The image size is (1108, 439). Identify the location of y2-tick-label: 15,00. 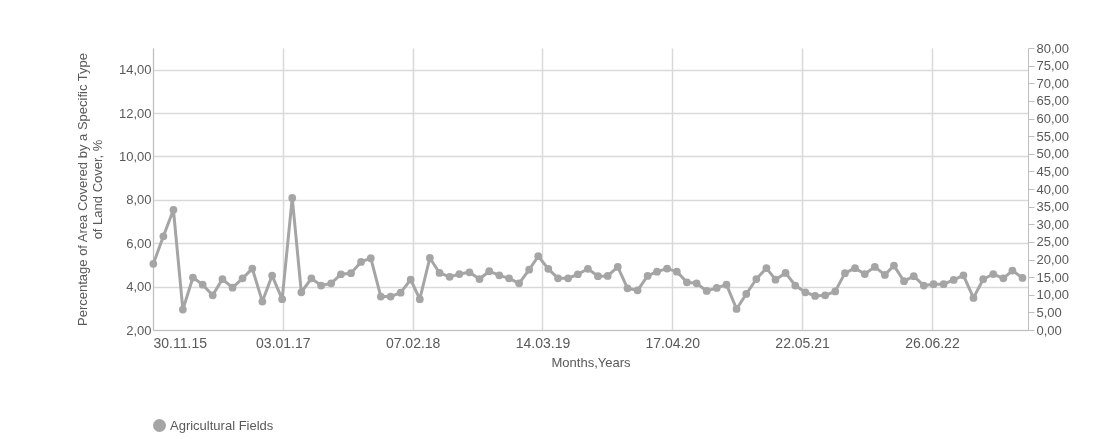
(1053, 277).